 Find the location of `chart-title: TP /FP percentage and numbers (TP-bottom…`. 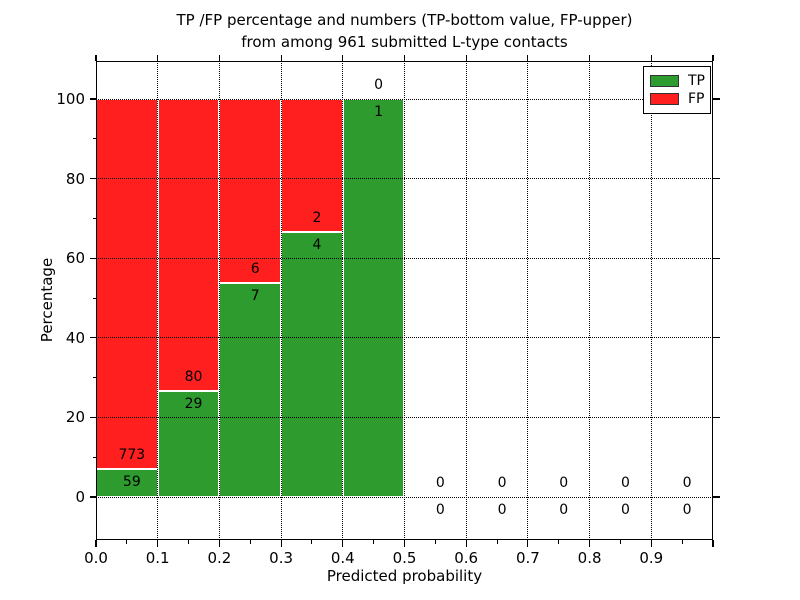

chart-title: TP /FP percentage and numbers (TP-bottom… is located at coordinates (404, 31).